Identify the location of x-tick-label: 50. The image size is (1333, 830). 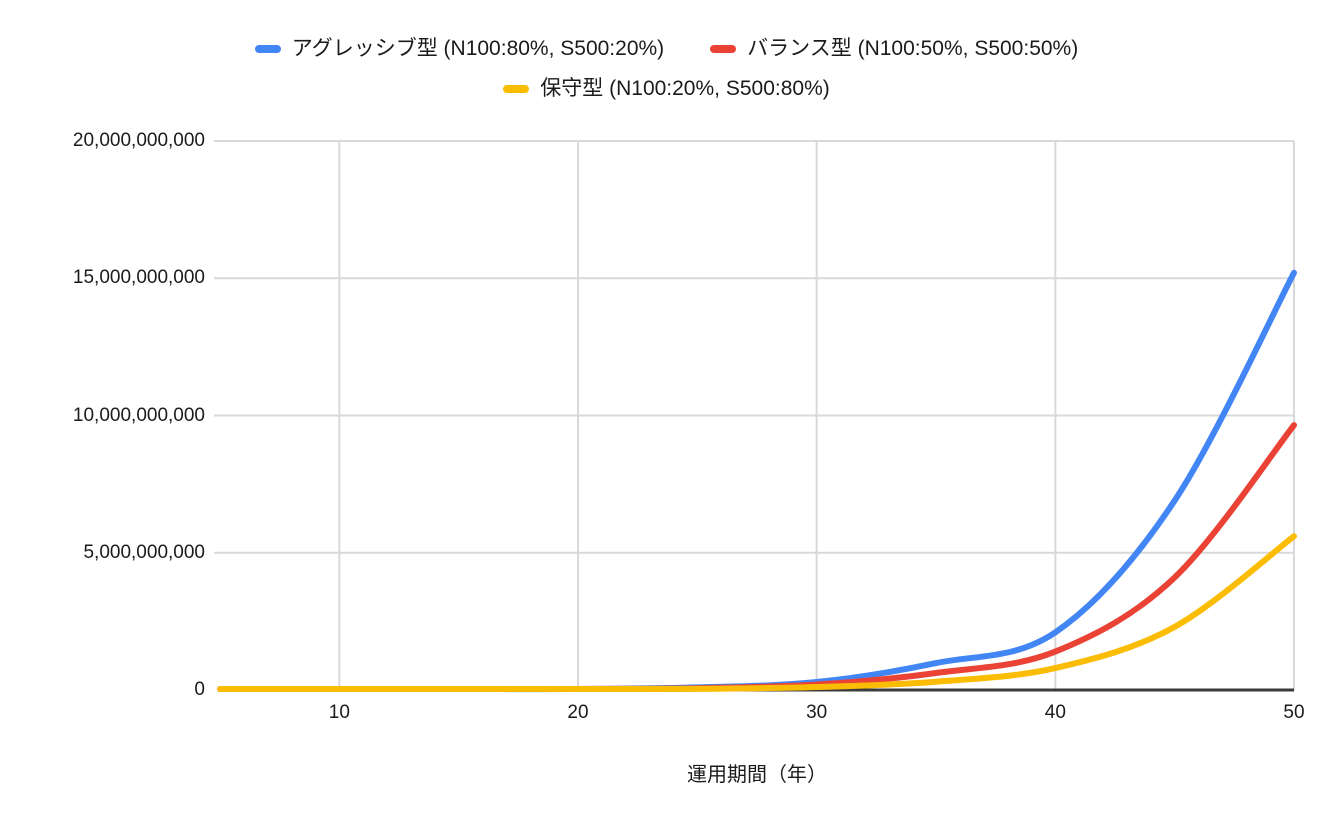
(1294, 712).